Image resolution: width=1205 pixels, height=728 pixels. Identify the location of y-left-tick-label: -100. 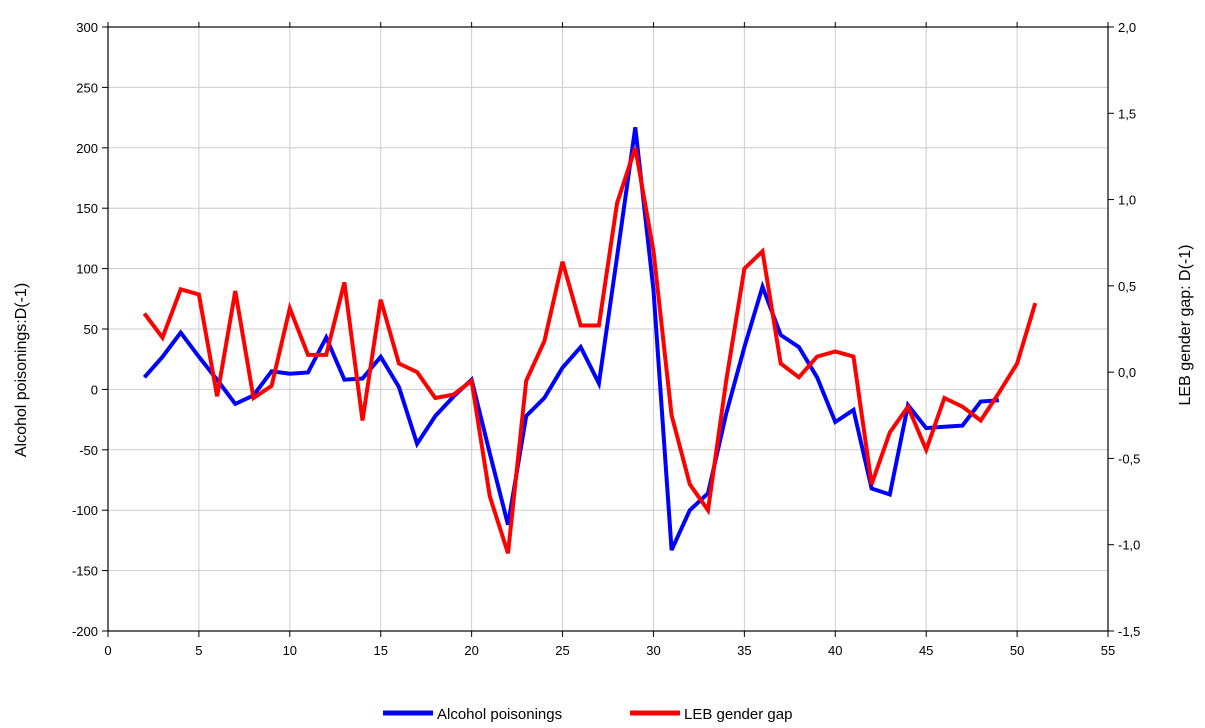
(85, 510).